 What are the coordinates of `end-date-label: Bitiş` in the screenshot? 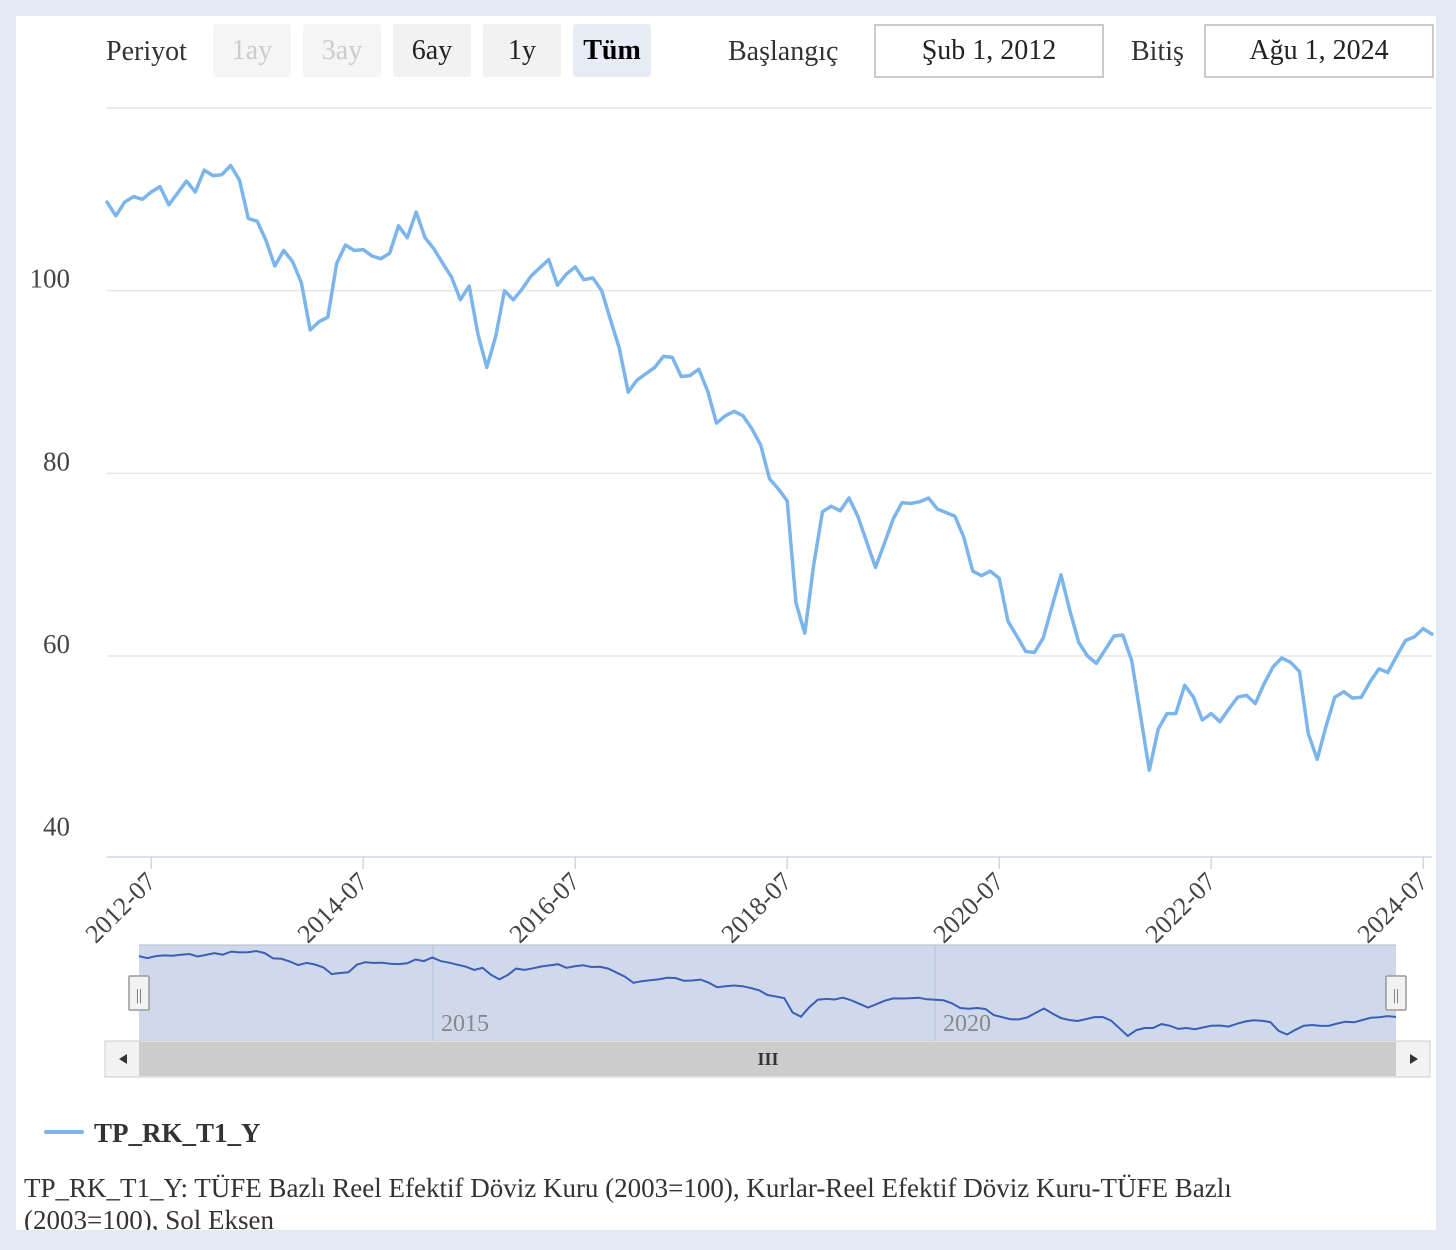 It's located at (1157, 51).